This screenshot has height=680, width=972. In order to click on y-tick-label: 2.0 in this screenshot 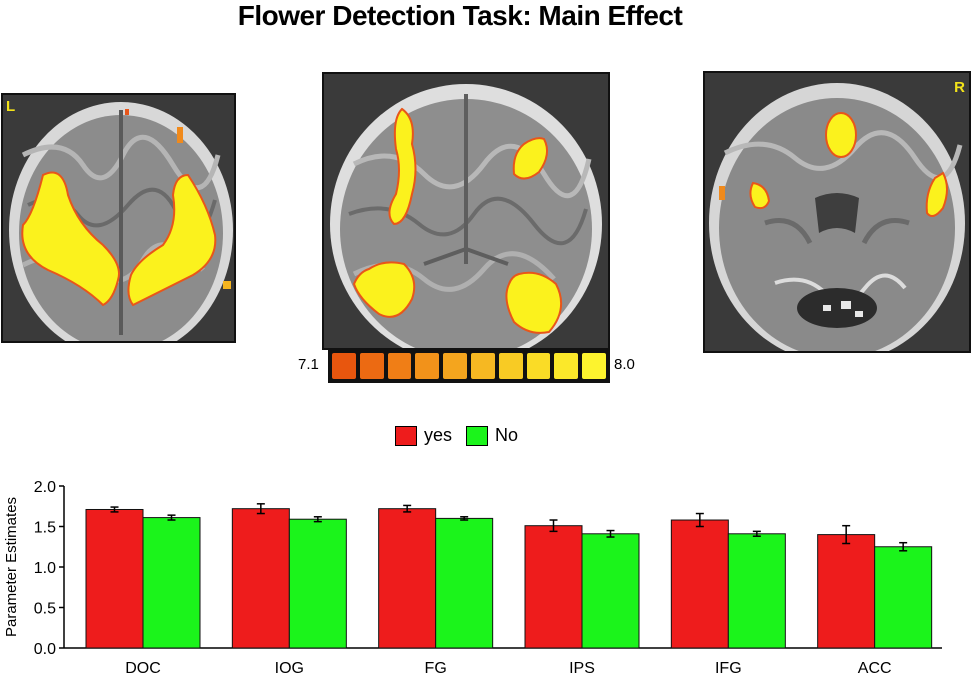, I will do `click(45, 487)`.